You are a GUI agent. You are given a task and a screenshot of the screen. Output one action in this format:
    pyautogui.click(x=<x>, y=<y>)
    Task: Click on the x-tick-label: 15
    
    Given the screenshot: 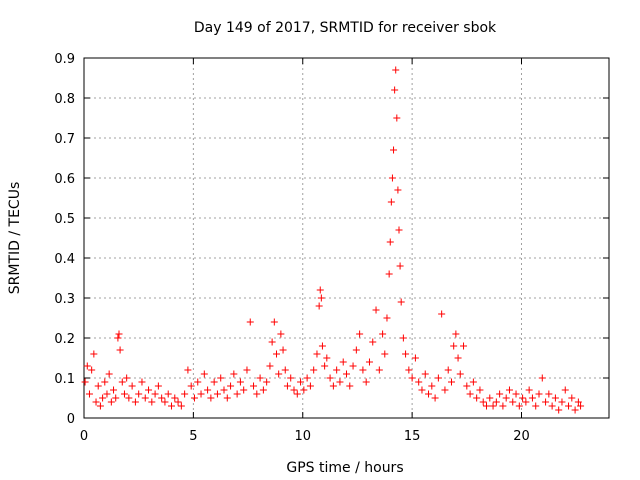 What is the action you would take?
    pyautogui.click(x=412, y=436)
    